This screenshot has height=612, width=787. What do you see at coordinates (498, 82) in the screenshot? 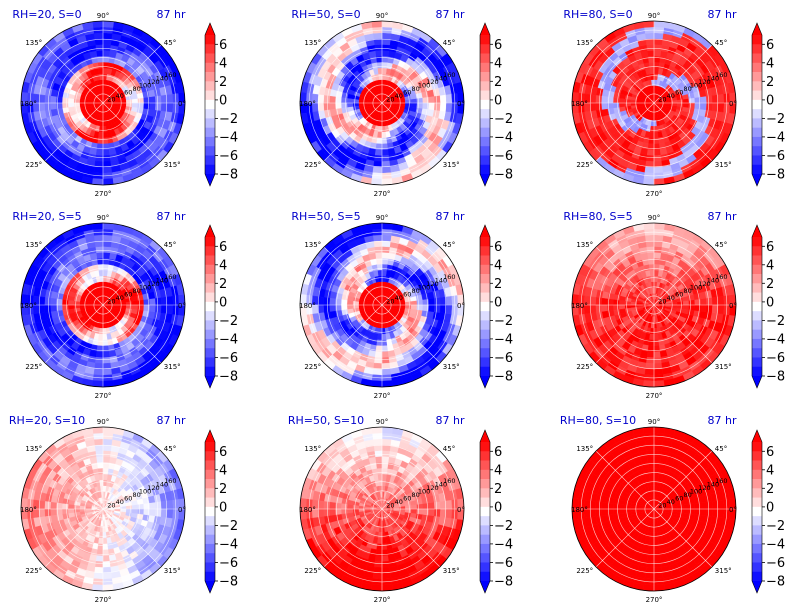
I see `colorbar-tick-label: 2` at bounding box center [498, 82].